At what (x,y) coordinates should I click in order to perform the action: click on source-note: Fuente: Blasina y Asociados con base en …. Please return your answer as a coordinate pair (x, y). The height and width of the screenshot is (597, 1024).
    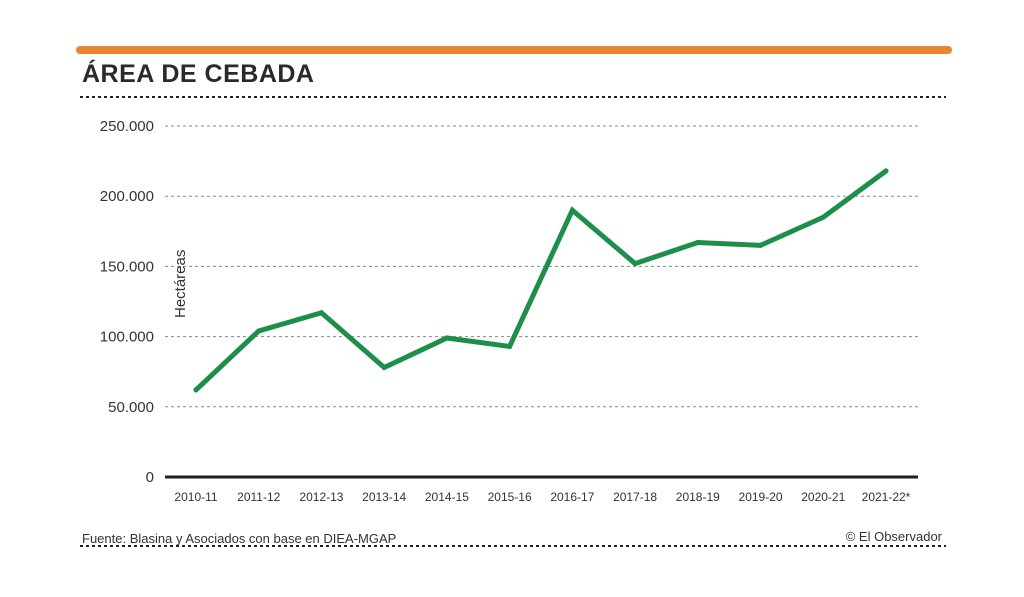
    Looking at the image, I should click on (239, 538).